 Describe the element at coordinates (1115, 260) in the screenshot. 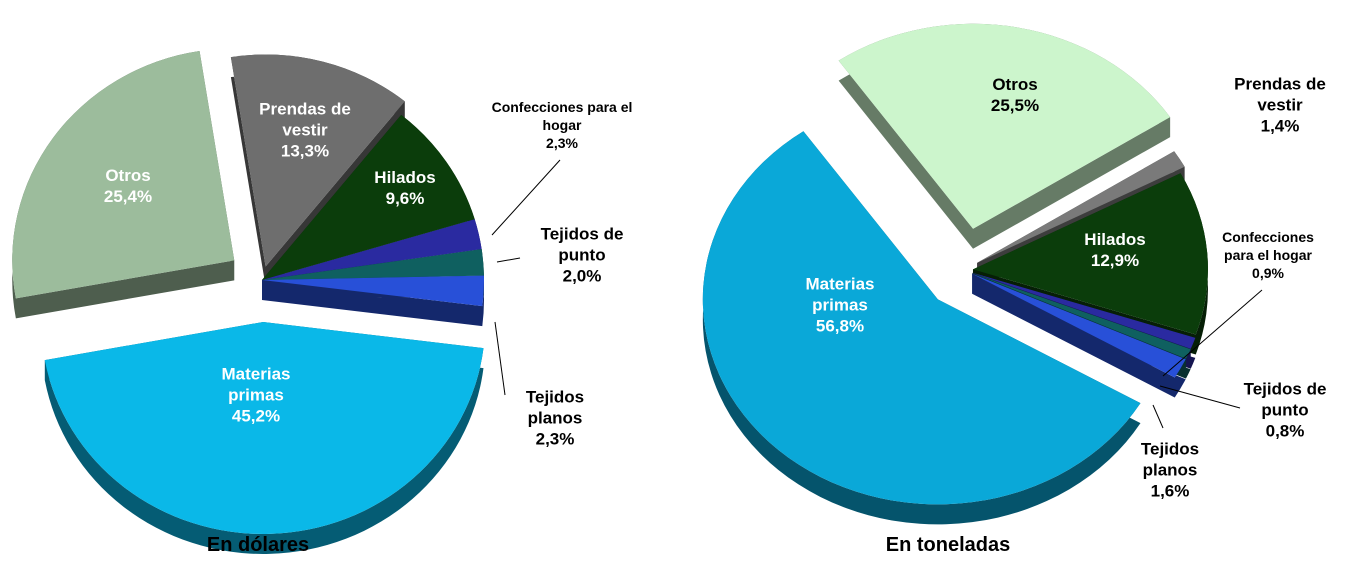

I see `value-label: 12,9%` at that location.